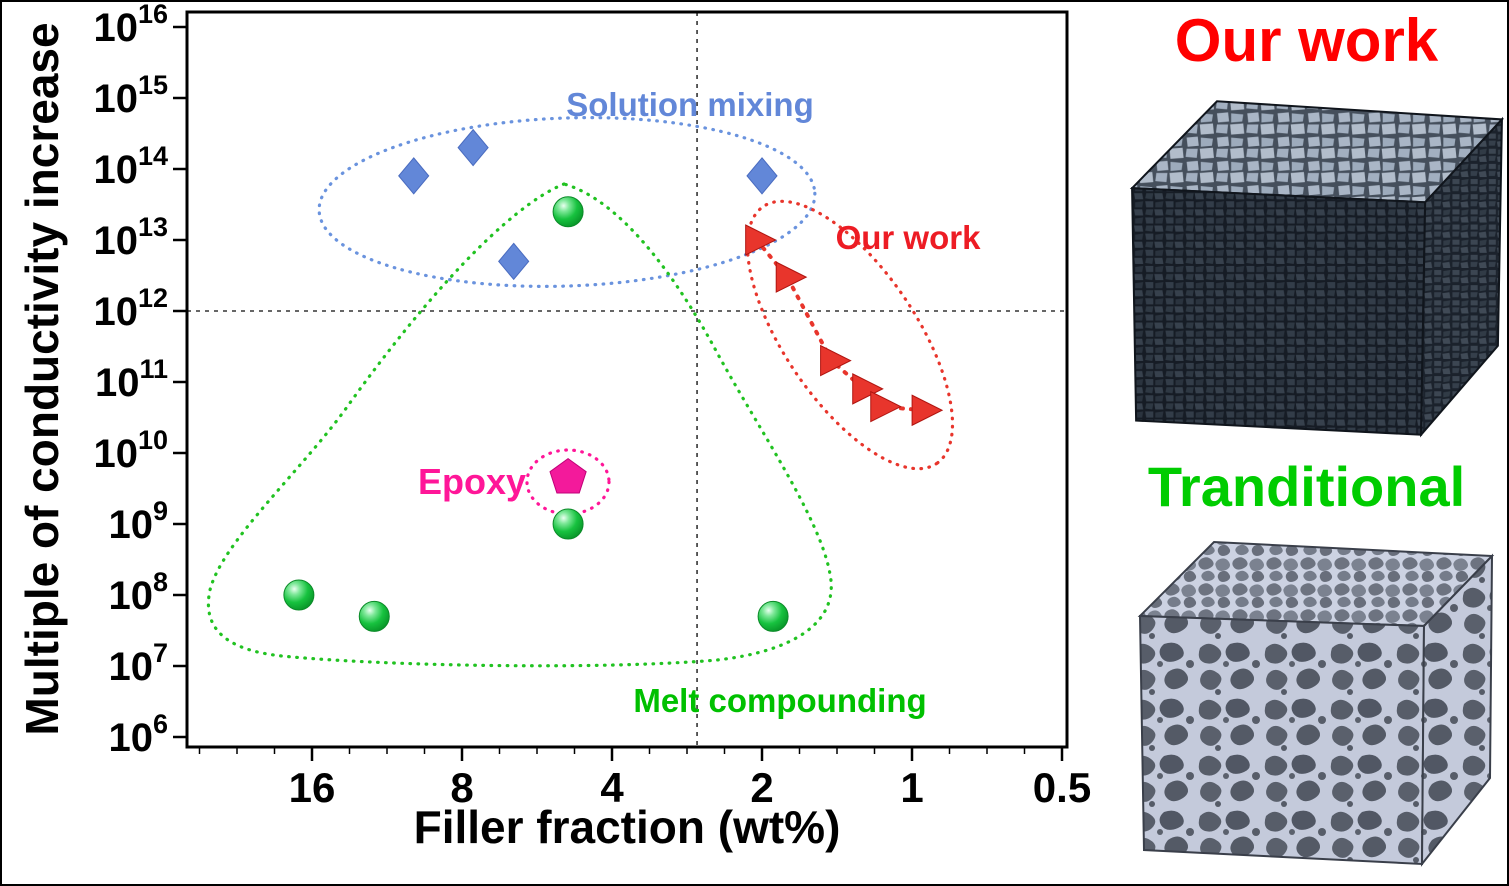 The image size is (1509, 886). What do you see at coordinates (911, 787) in the screenshot?
I see `x-tick-label: 1` at bounding box center [911, 787].